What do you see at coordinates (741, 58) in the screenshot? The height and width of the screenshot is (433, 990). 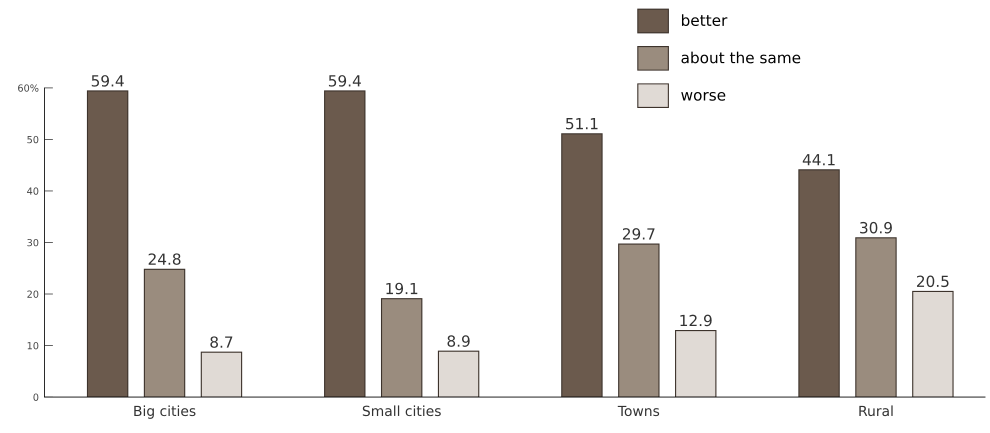 I see `legend-label: about the same` at bounding box center [741, 58].